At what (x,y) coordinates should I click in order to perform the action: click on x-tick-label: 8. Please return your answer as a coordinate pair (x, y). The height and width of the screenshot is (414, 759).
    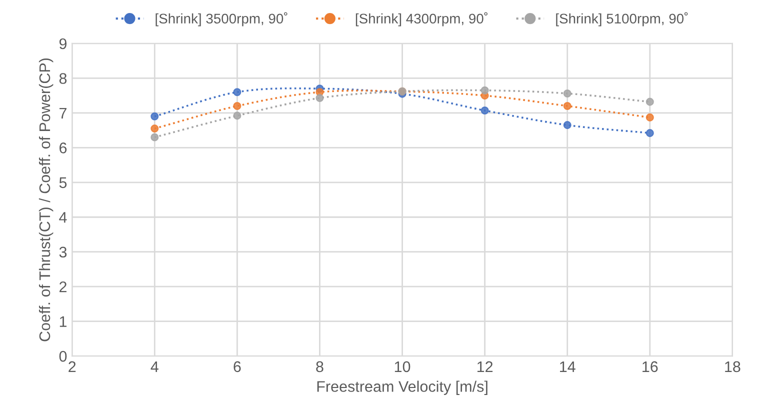
    Looking at the image, I should click on (320, 366).